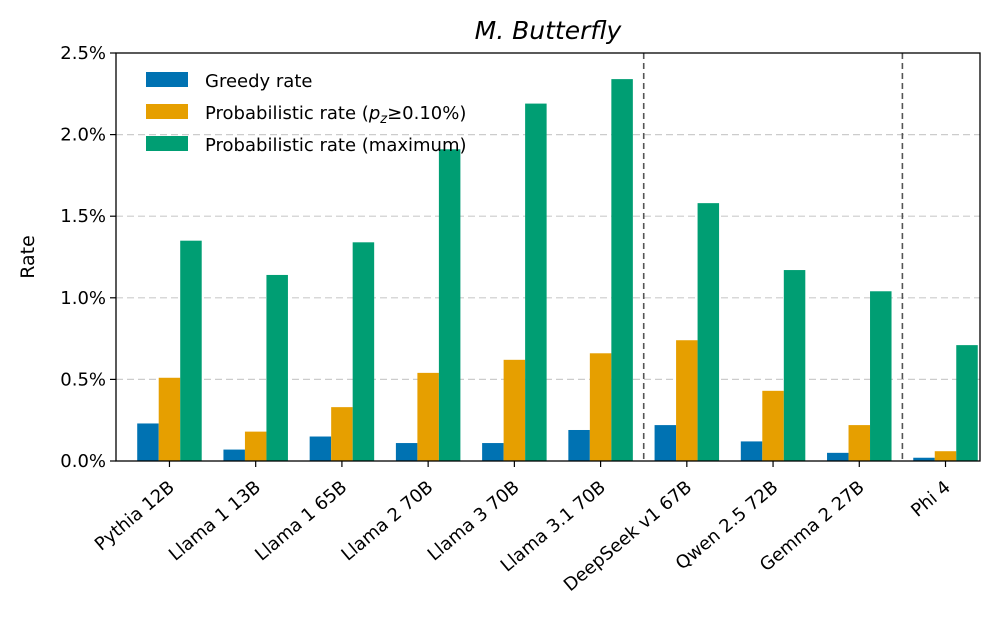  What do you see at coordinates (336, 145) in the screenshot?
I see `legend-label-maximum: Probabilistic rate (maximum)` at bounding box center [336, 145].